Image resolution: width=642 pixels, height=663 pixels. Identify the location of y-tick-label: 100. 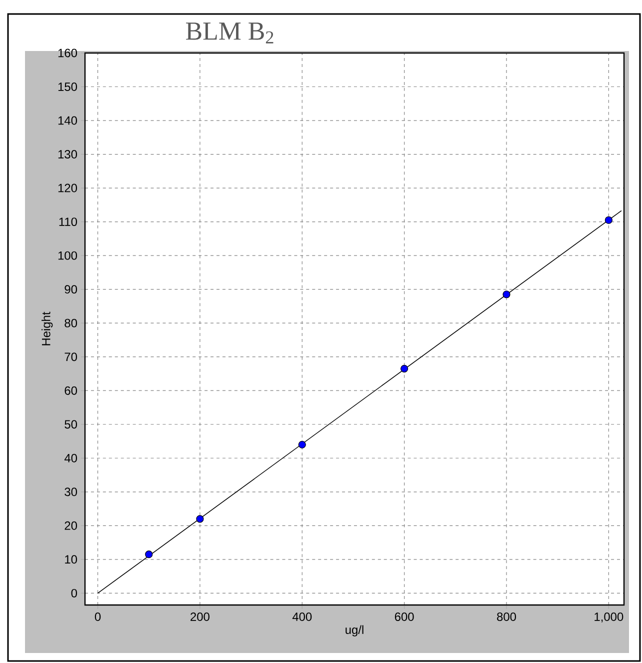
(68, 255).